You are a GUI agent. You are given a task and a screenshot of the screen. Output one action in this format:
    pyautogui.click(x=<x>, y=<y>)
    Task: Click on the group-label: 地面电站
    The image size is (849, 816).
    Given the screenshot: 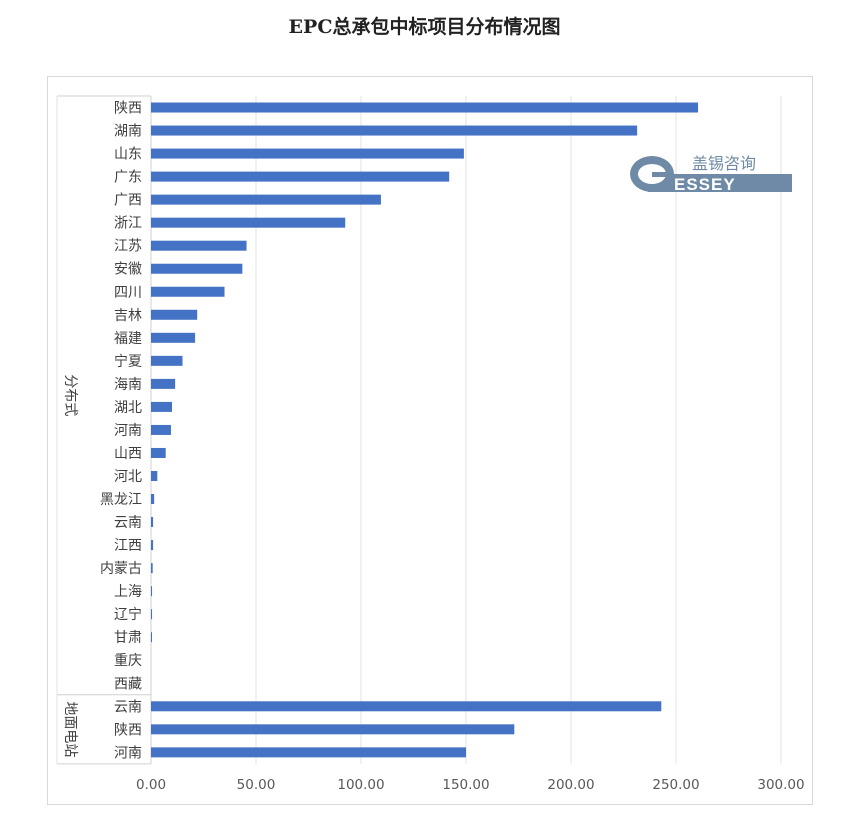 What is the action you would take?
    pyautogui.click(x=70, y=729)
    